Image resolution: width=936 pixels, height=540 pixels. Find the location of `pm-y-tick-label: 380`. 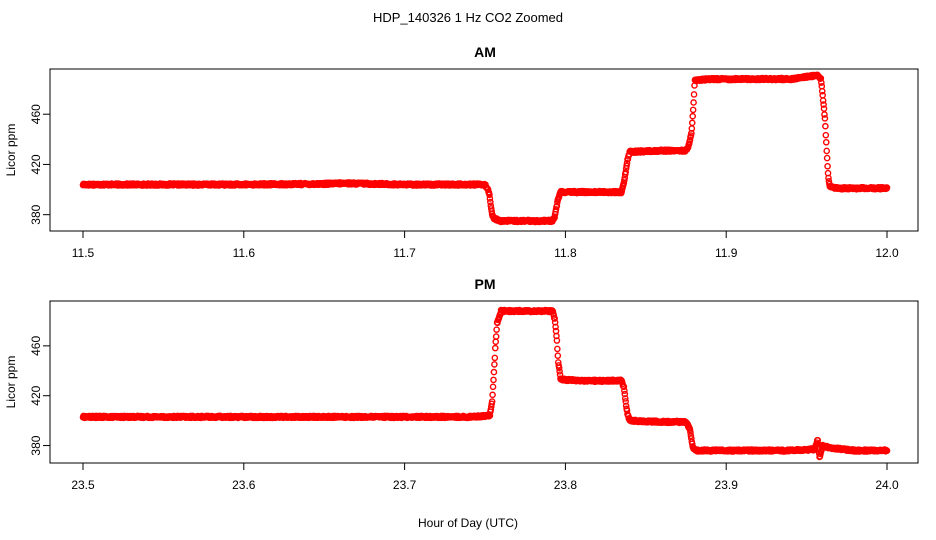

pm-y-tick-label: 380 is located at coordinates (36, 445).